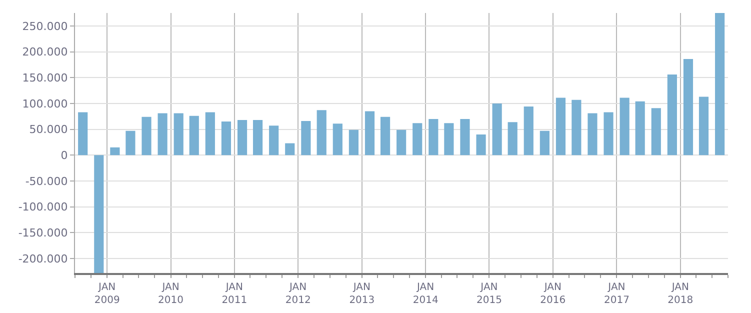 Image resolution: width=751 pixels, height=313 pixels. What do you see at coordinates (43, 233) in the screenshot?
I see `y-tick-label: -150.000` at bounding box center [43, 233].